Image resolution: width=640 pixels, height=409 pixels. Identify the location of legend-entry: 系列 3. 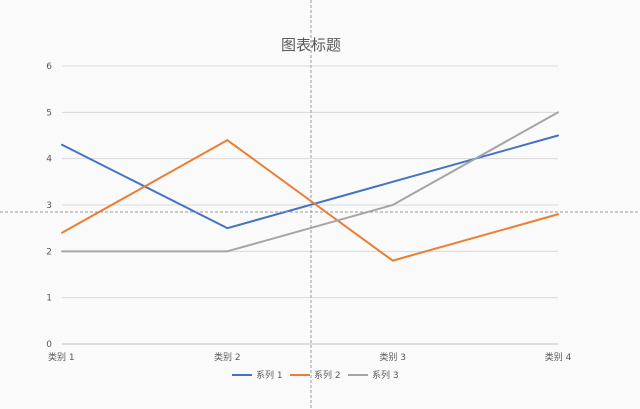
(373, 375).